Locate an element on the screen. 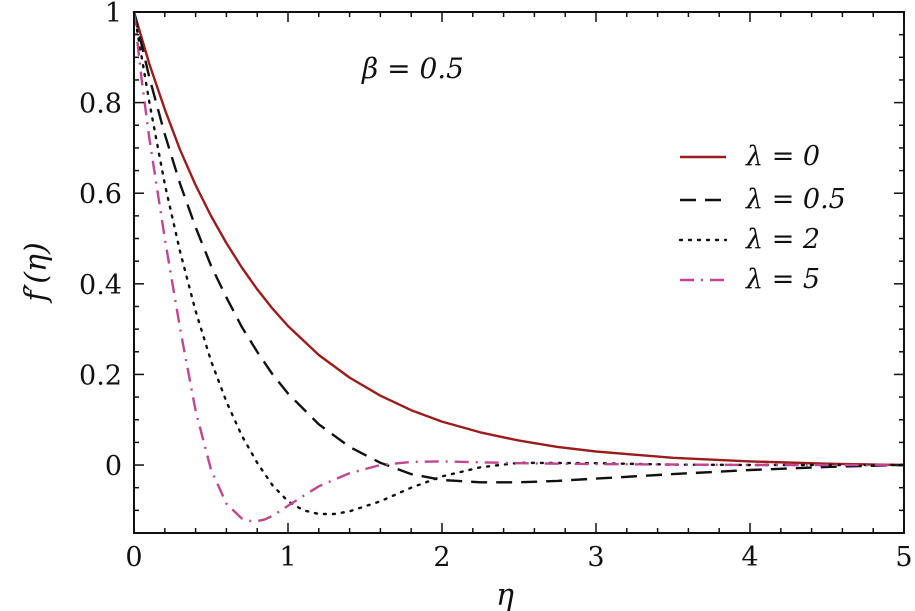 This screenshot has width=915, height=611. legend-label: λ = 0.5 is located at coordinates (795, 199).